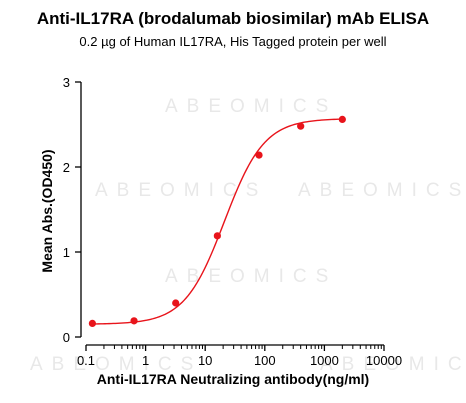 This screenshot has width=466, height=403. I want to click on y-tick-label: 0, so click(66, 337).